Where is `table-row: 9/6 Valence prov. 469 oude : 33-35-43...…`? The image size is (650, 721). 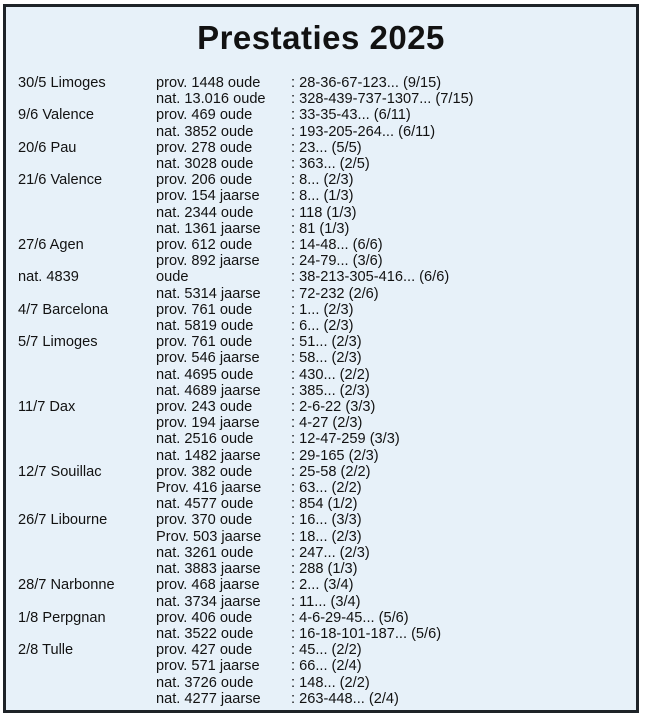
table-row: 9/6 Valence prov. 469 oude : 33-35-43...… is located at coordinates (324, 115).